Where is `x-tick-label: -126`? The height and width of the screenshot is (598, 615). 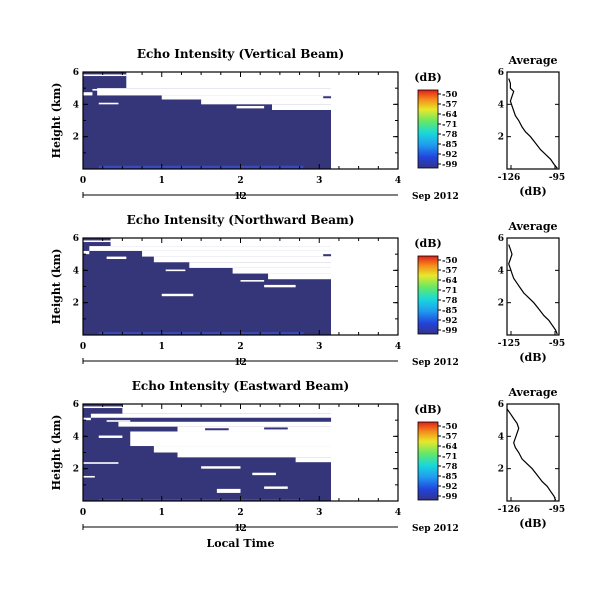 x-tick-label: -126 is located at coordinates (509, 510).